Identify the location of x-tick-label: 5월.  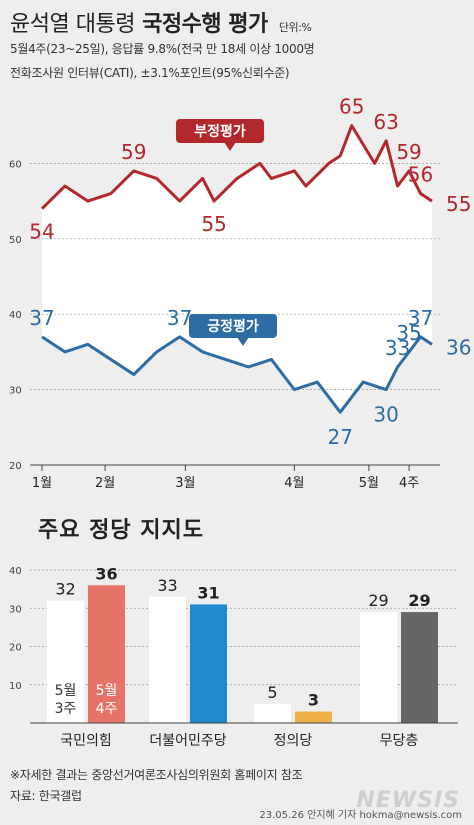
(369, 483).